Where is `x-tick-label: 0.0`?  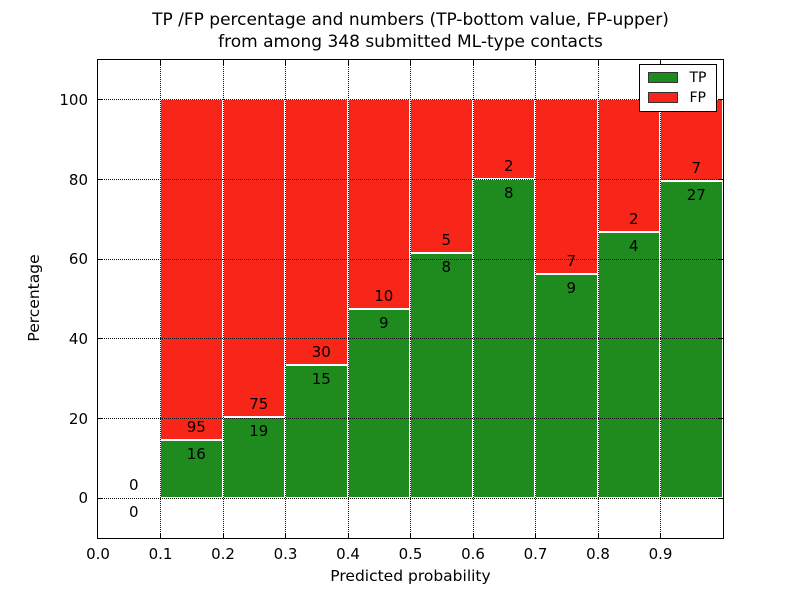 x-tick-label: 0.0 is located at coordinates (98, 554).